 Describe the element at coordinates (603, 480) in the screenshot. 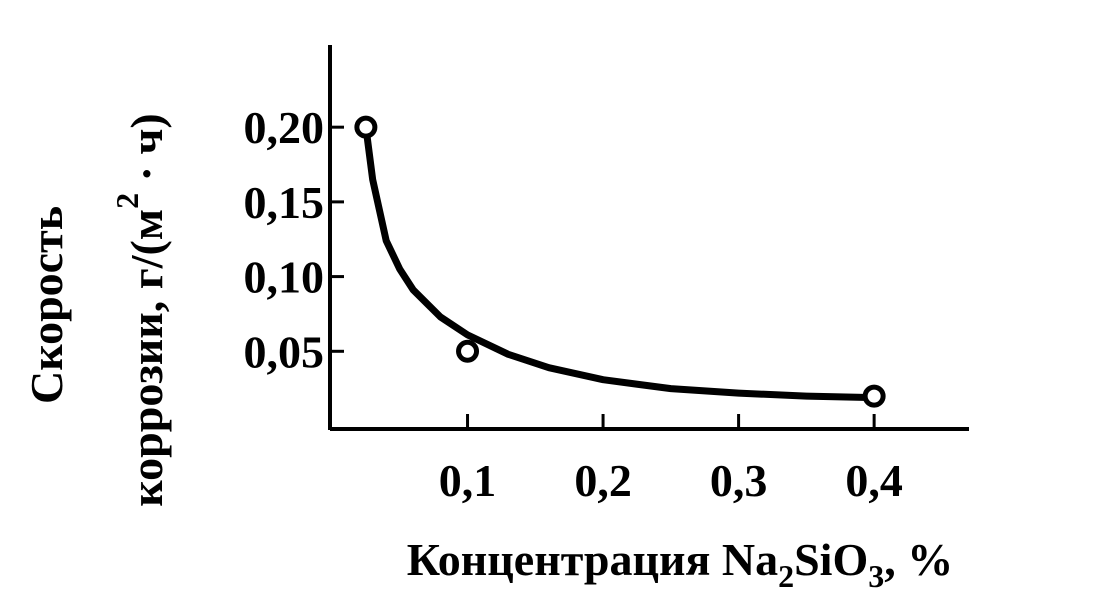

I see `x-tick-label: 0,2` at that location.